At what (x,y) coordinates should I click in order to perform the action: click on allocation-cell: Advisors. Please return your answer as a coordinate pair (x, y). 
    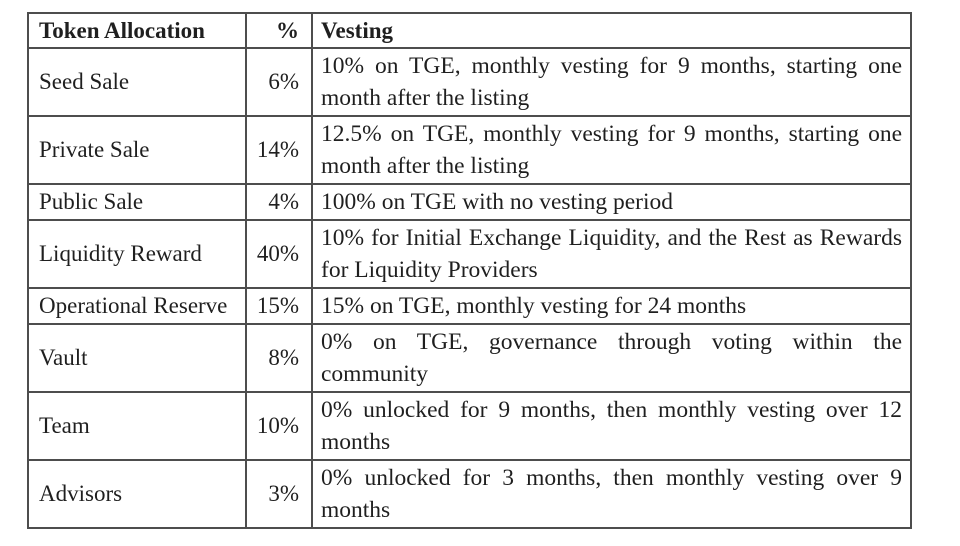
    Looking at the image, I should click on (137, 494).